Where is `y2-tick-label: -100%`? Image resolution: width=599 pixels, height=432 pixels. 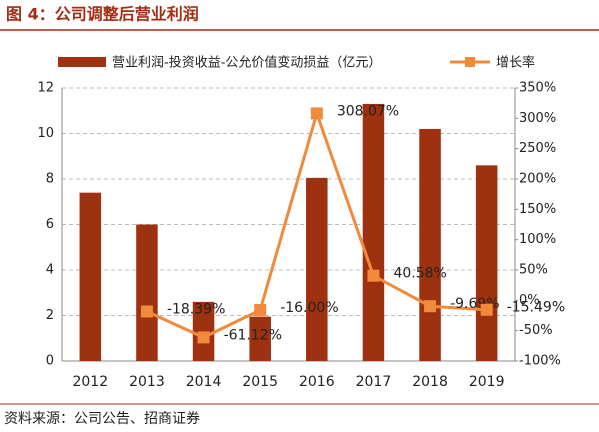
y2-tick-label: -100% is located at coordinates (540, 361).